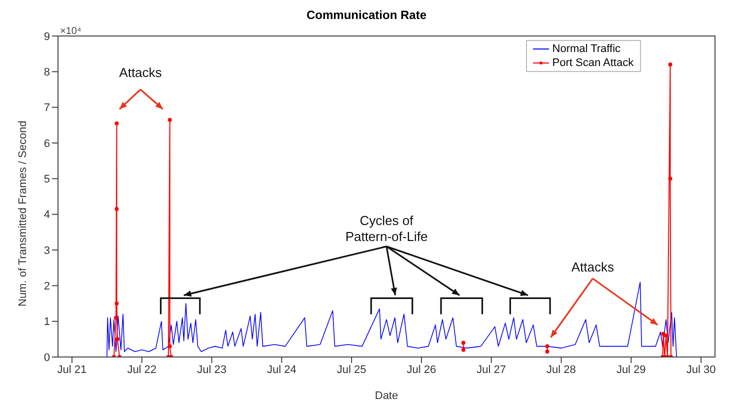 The width and height of the screenshot is (733, 413). Describe the element at coordinates (586, 49) in the screenshot. I see `legend-label: Normal Traffic` at that location.